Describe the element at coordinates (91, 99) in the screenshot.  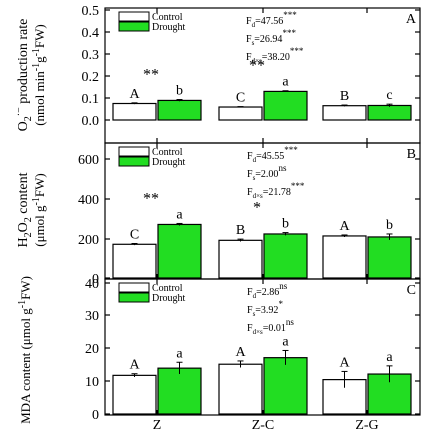
I see `y-tick-label: 0.1` at that location.